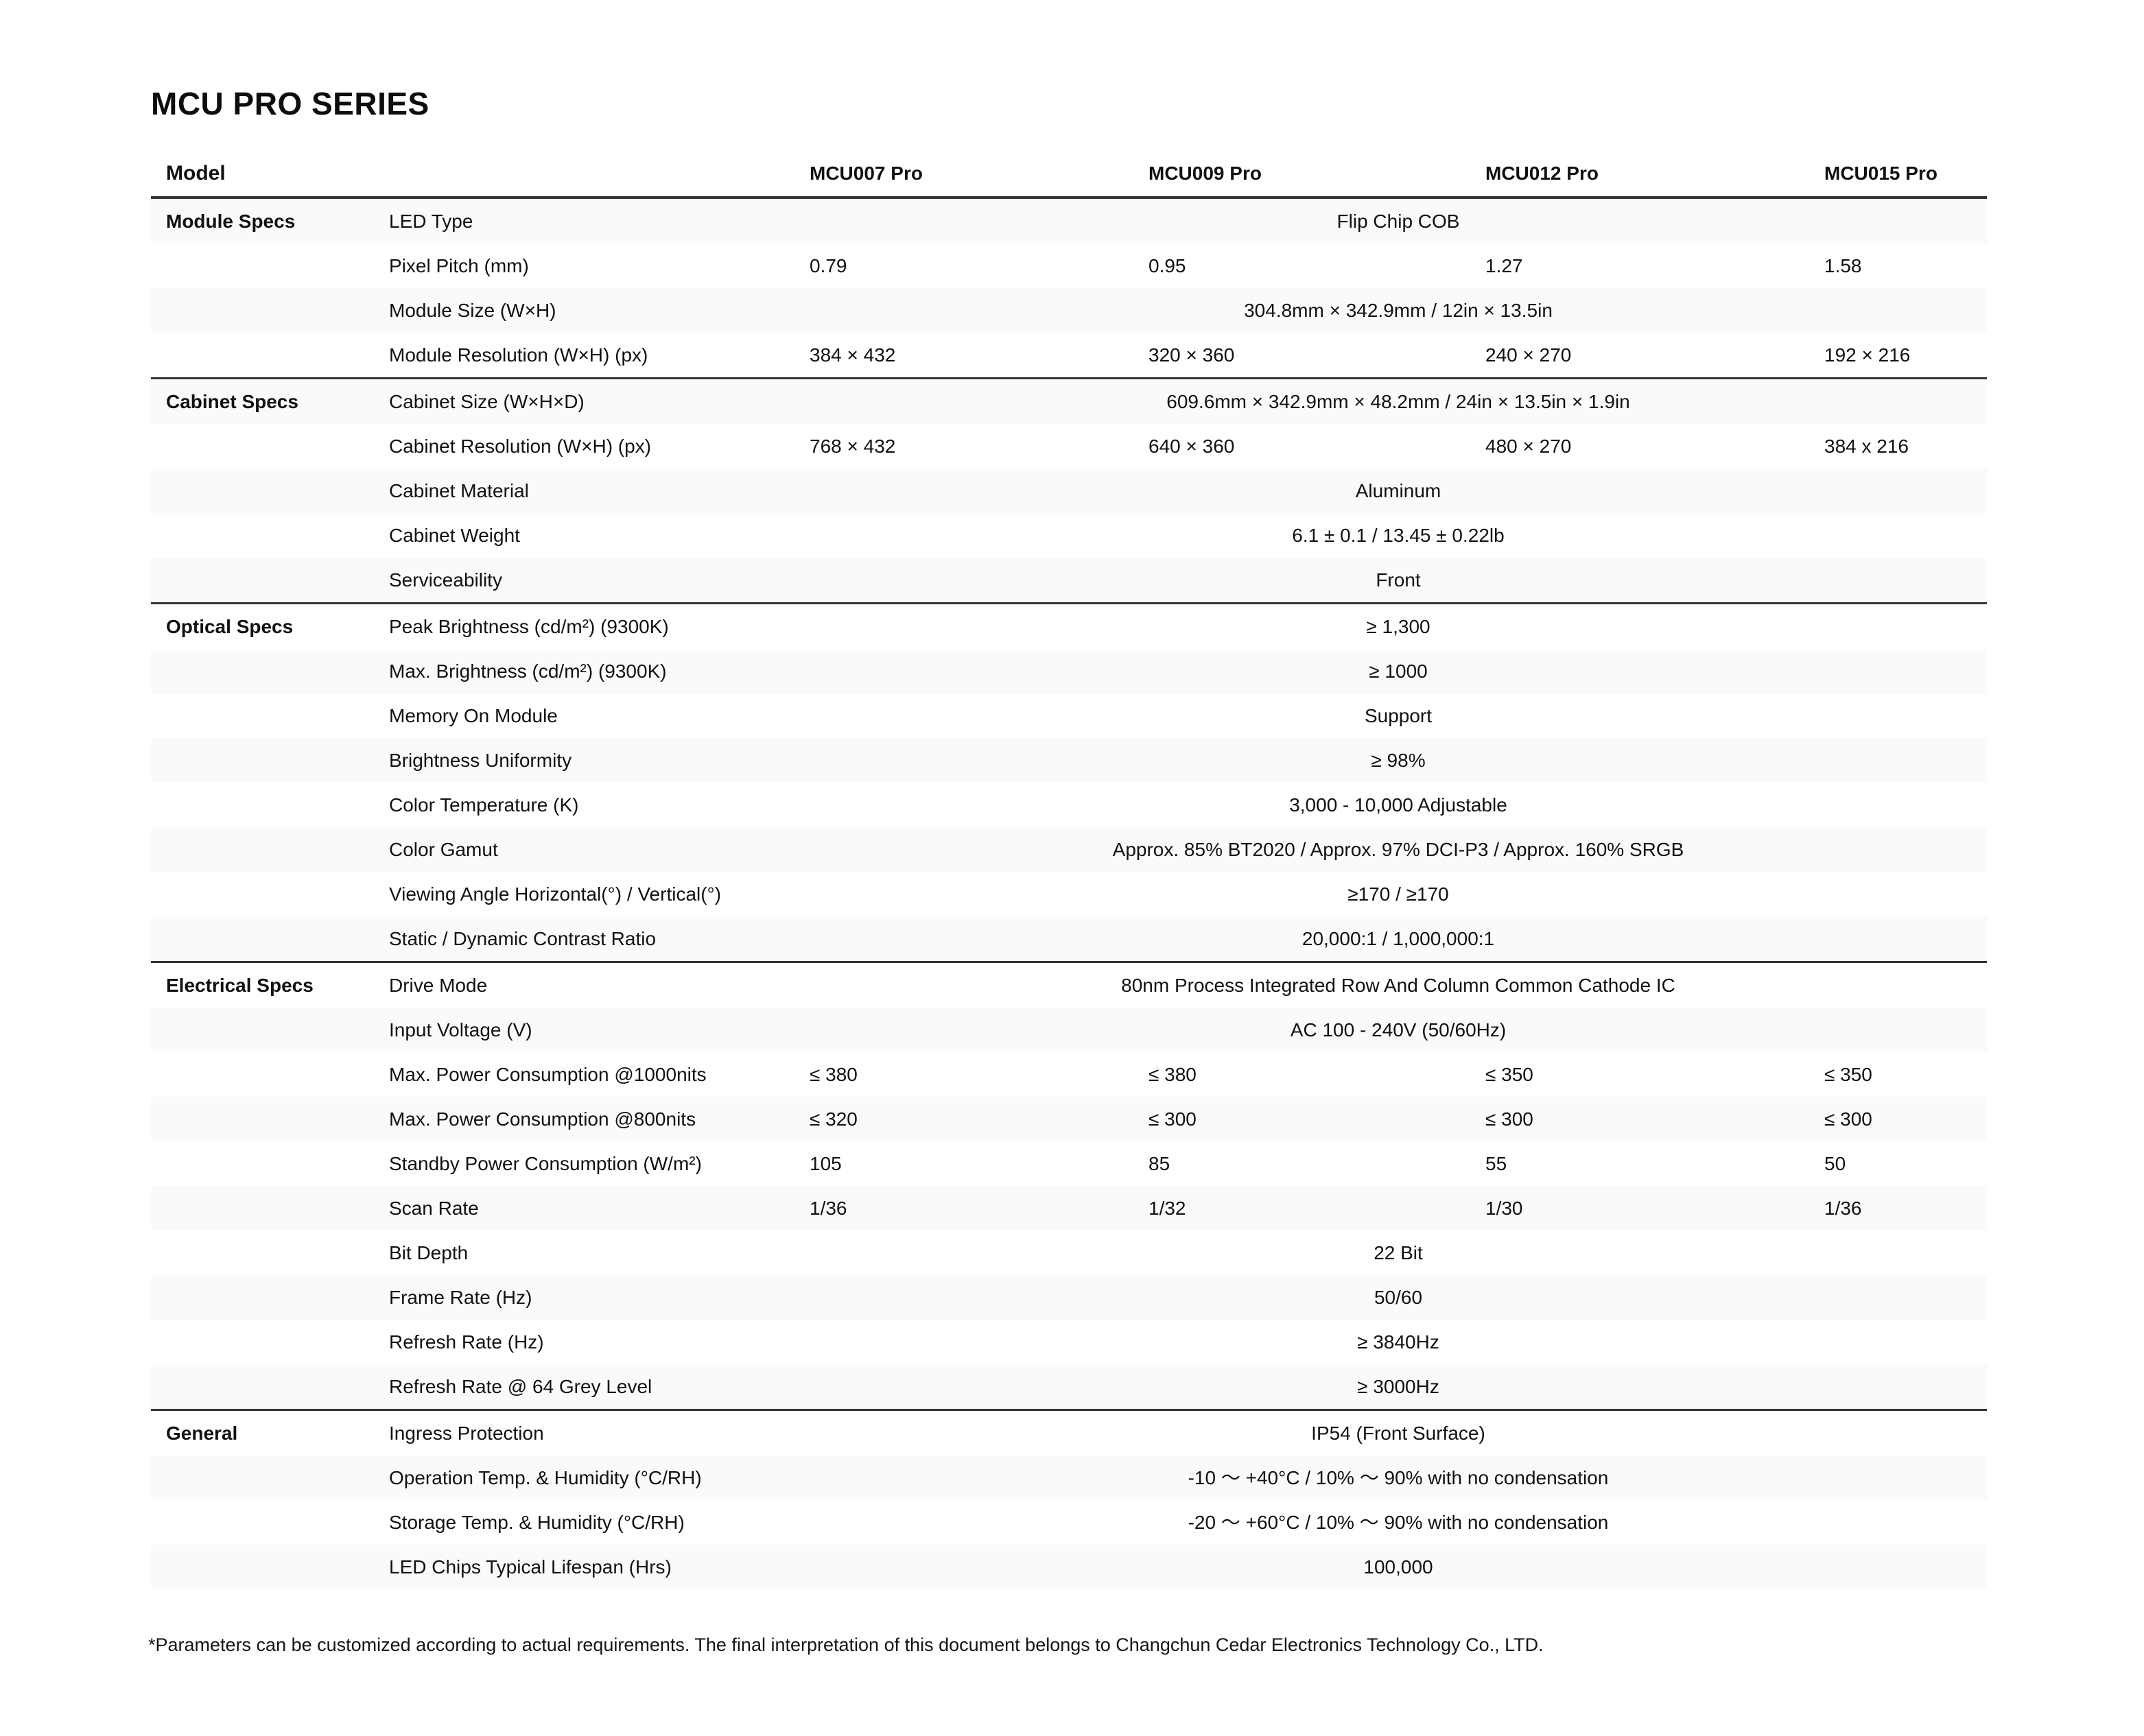 The width and height of the screenshot is (2144, 1736). Describe the element at coordinates (1398, 894) in the screenshot. I see `spec-value-shared: ≥170 / ≥170` at that location.